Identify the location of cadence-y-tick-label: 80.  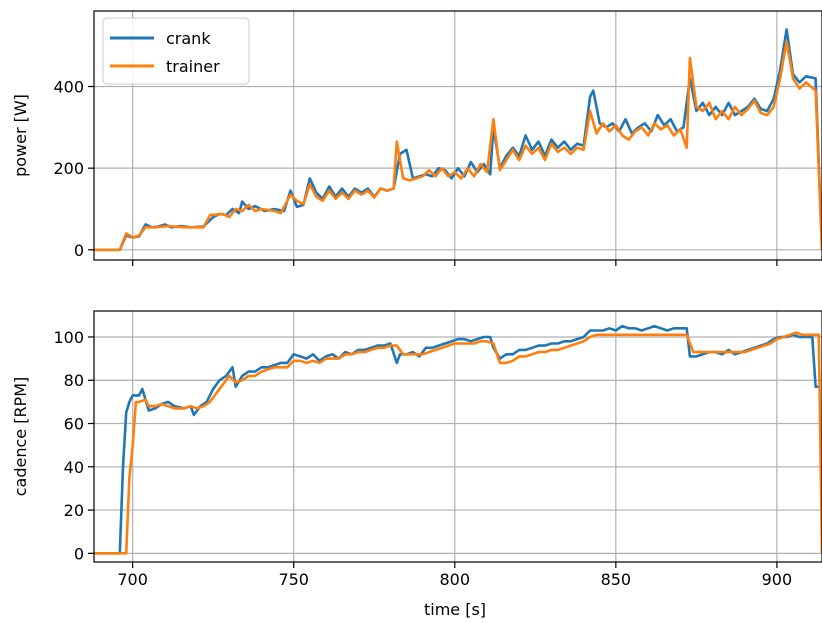
(74, 380).